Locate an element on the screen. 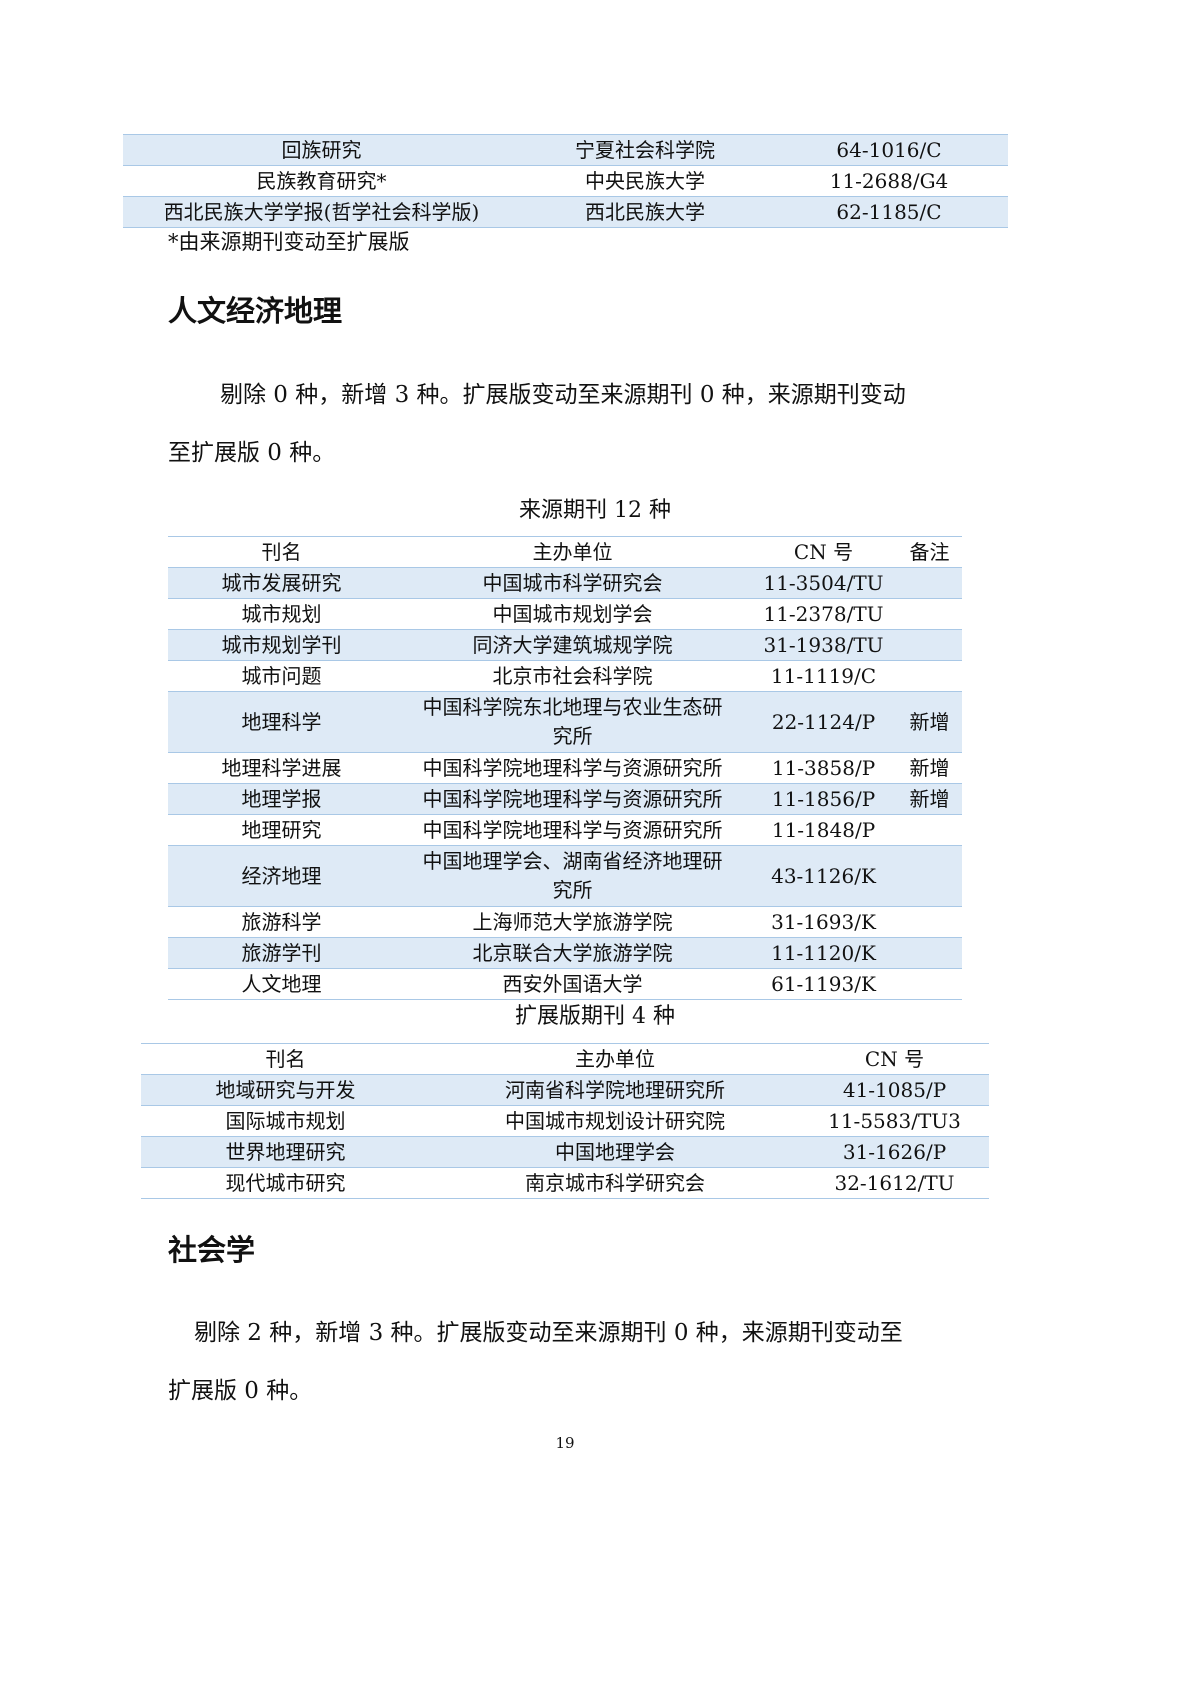 The height and width of the screenshot is (1684, 1190). paragraph-line: 至扩展版 0 种。 is located at coordinates (252, 453).